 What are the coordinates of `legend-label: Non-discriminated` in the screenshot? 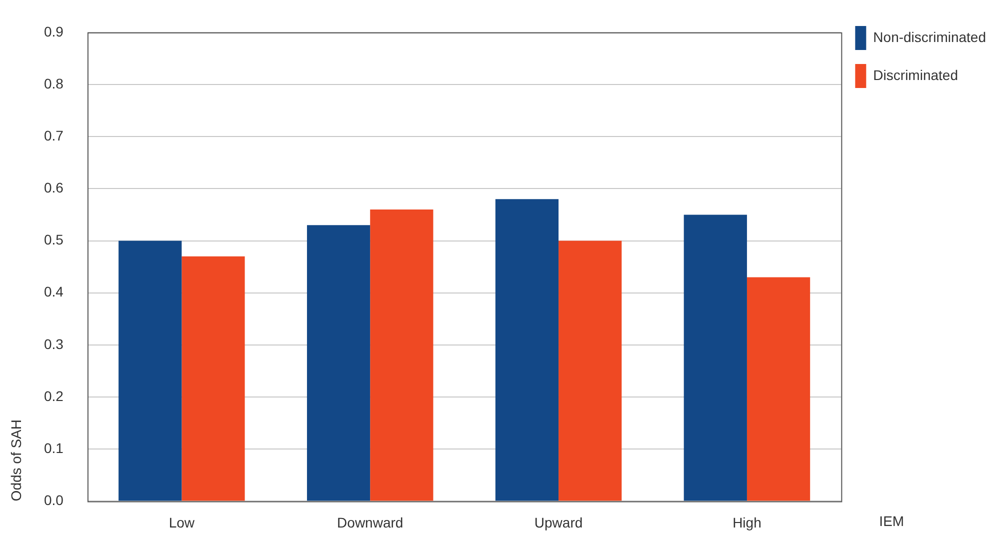 It's located at (929, 36).